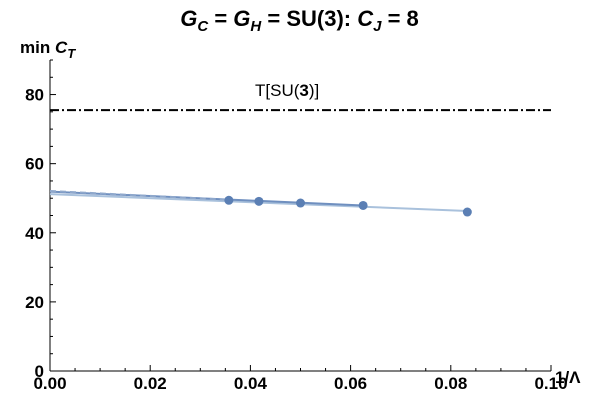  Describe the element at coordinates (188, 18) in the screenshot. I see `title-g: G` at that location.